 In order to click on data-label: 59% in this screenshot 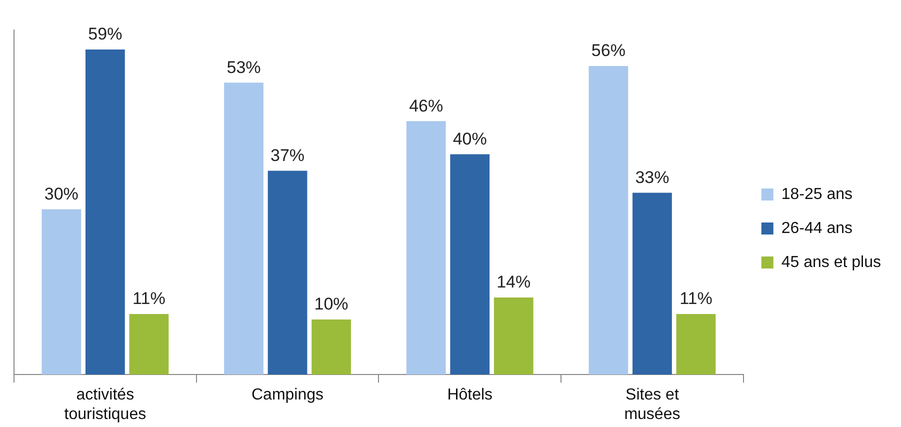, I will do `click(105, 34)`.